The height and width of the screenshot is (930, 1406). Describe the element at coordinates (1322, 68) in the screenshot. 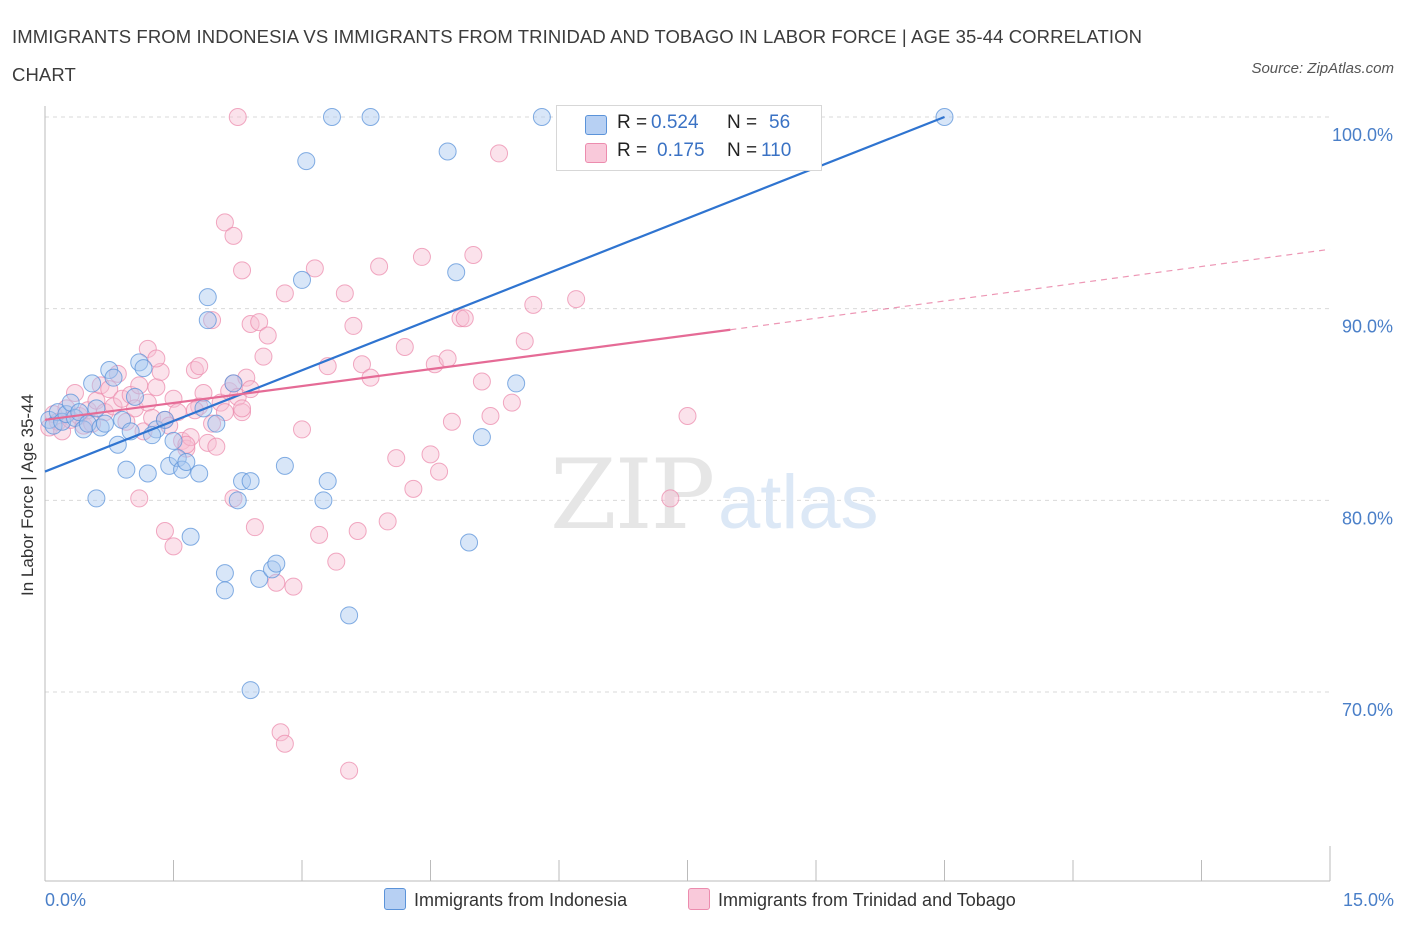

I see `source-label: Source: ZipAtlas.com` at that location.